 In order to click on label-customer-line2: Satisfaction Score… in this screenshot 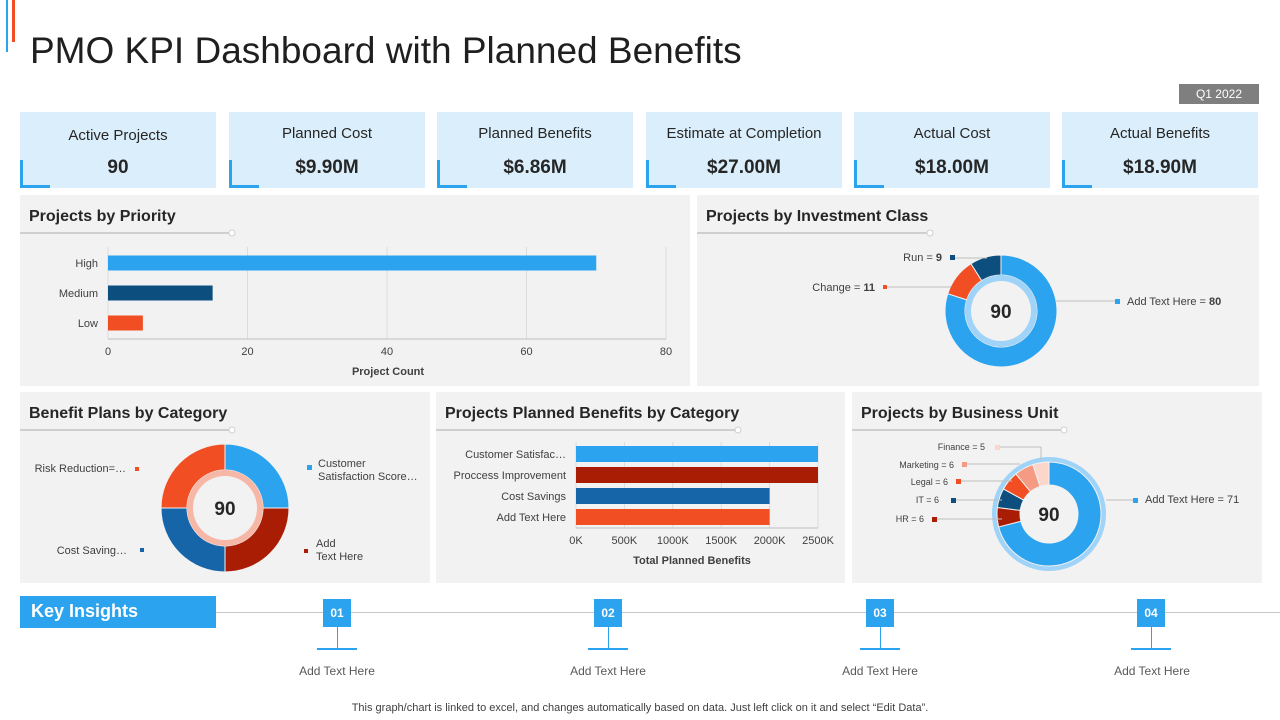, I will do `click(368, 477)`.